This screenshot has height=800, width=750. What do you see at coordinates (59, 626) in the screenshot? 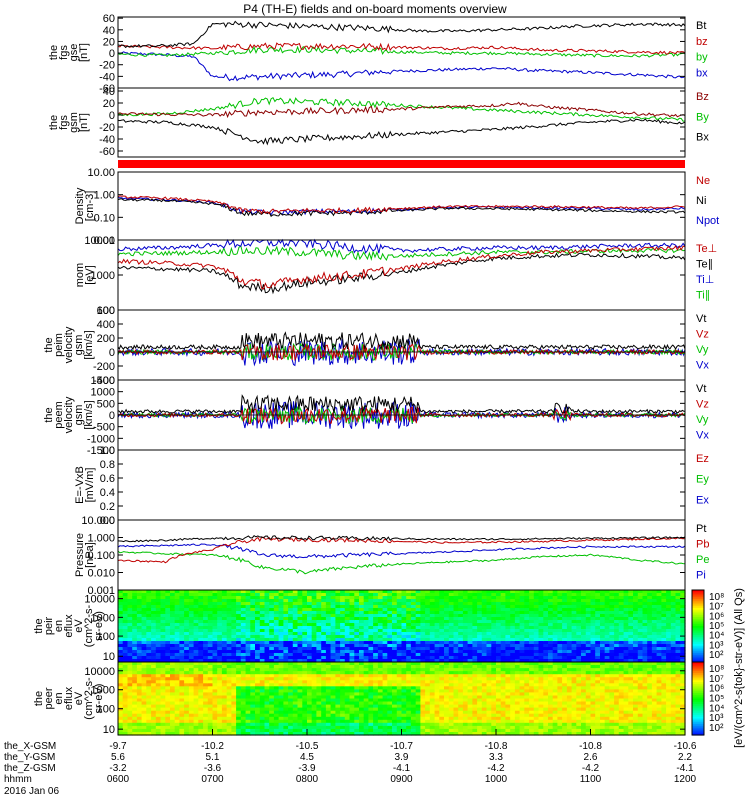
I see `y-axis-label: en` at bounding box center [59, 626].